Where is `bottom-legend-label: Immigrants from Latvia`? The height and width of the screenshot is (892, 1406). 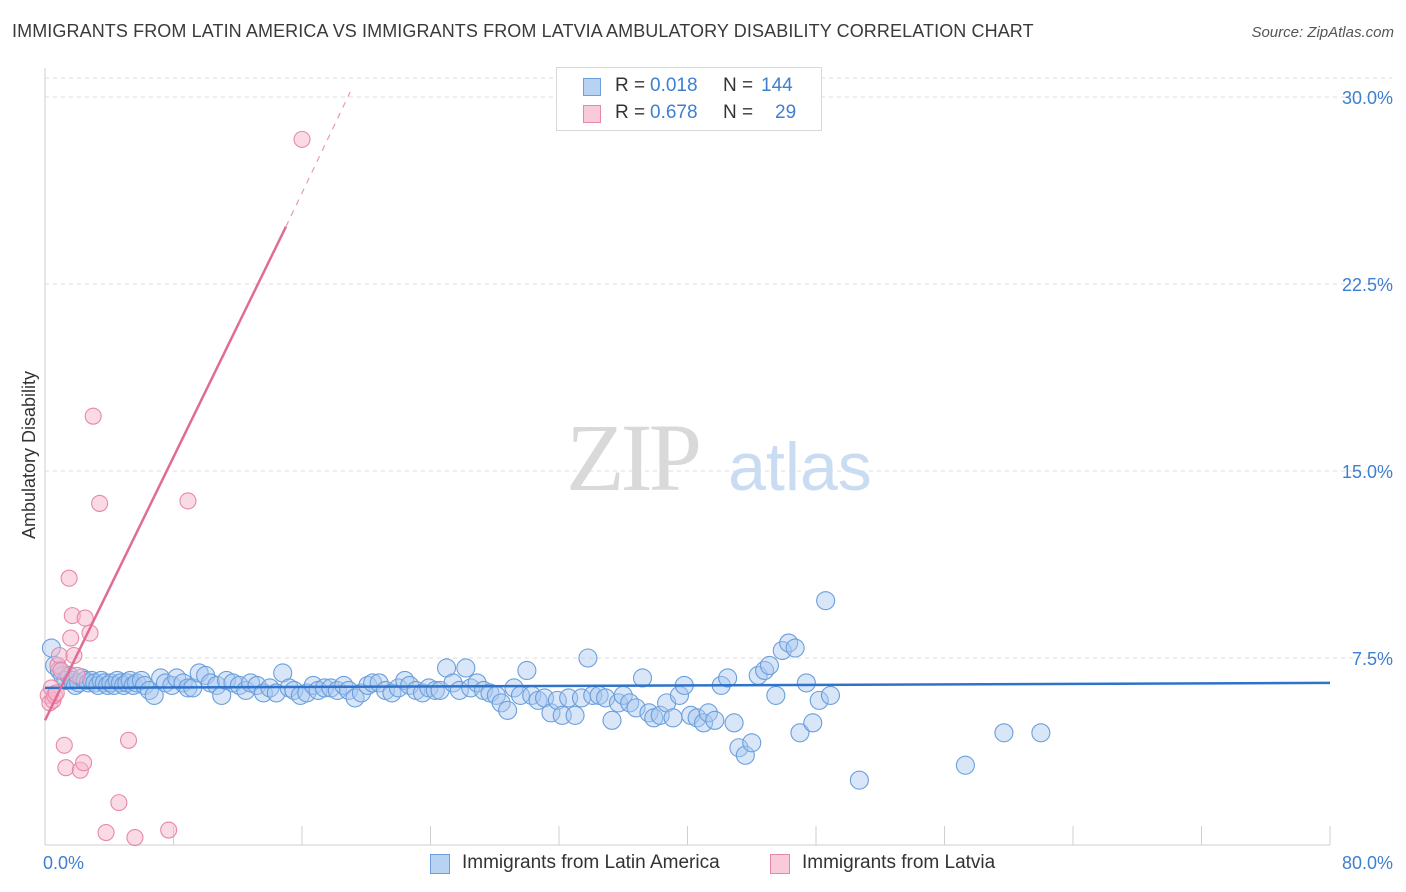
bottom-legend-label: Immigrants from Latvia is located at coordinates (899, 862).